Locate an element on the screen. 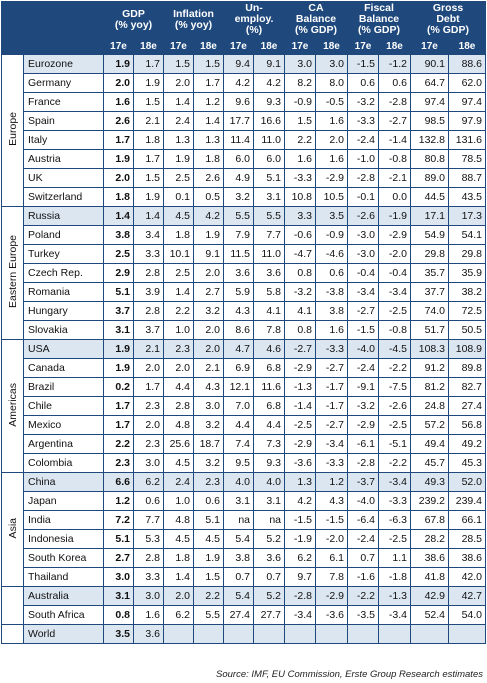 The height and width of the screenshot is (683, 487). value-cell: 1.8 is located at coordinates (148, 140).